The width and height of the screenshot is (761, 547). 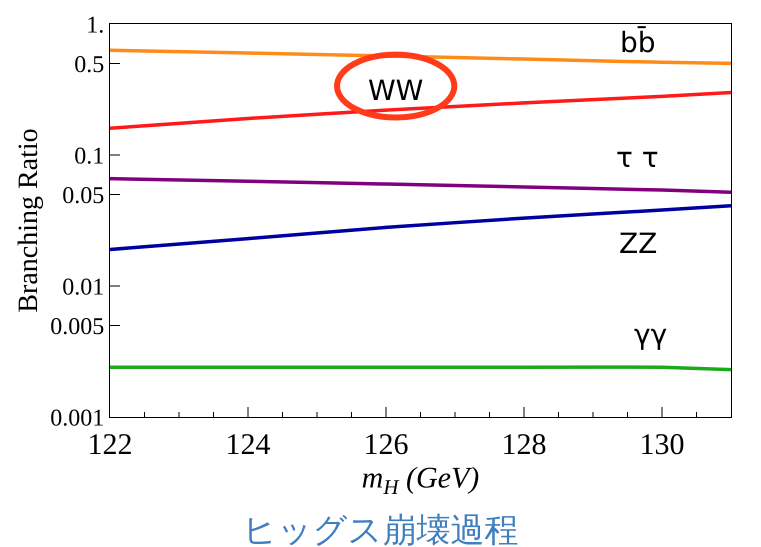 What do you see at coordinates (386, 444) in the screenshot?
I see `x-tick-label: 126` at bounding box center [386, 444].